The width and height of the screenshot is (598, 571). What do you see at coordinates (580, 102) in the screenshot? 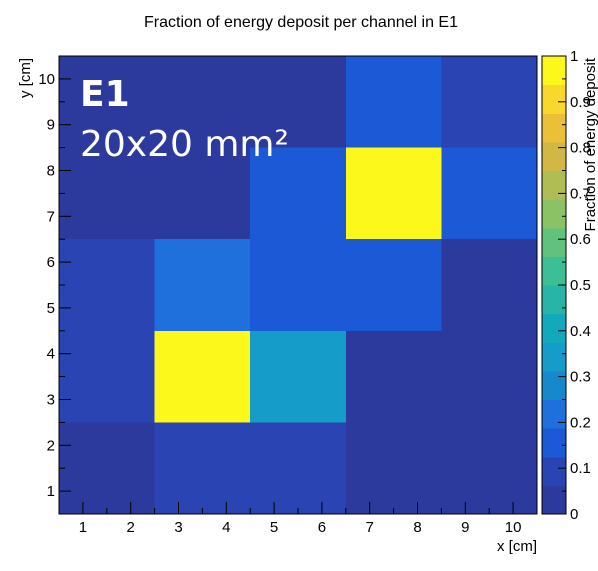
I see `z-tick-label: 0.9` at bounding box center [580, 102].